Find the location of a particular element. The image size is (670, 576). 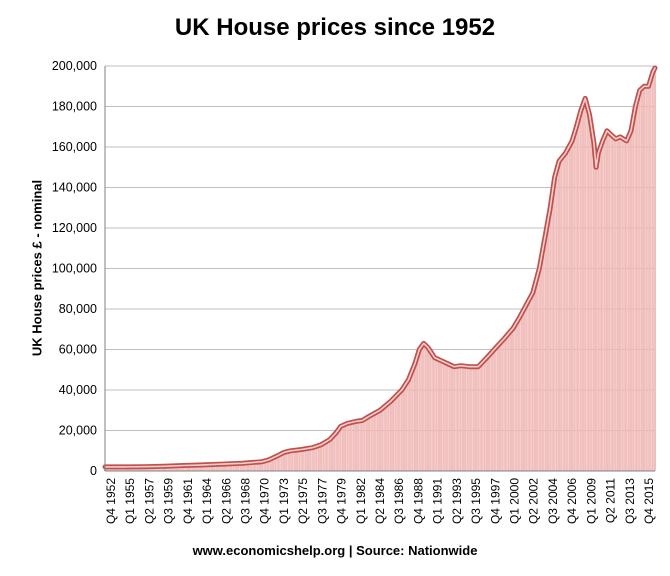

x-tick-label: Q1 1991 is located at coordinates (438, 501).